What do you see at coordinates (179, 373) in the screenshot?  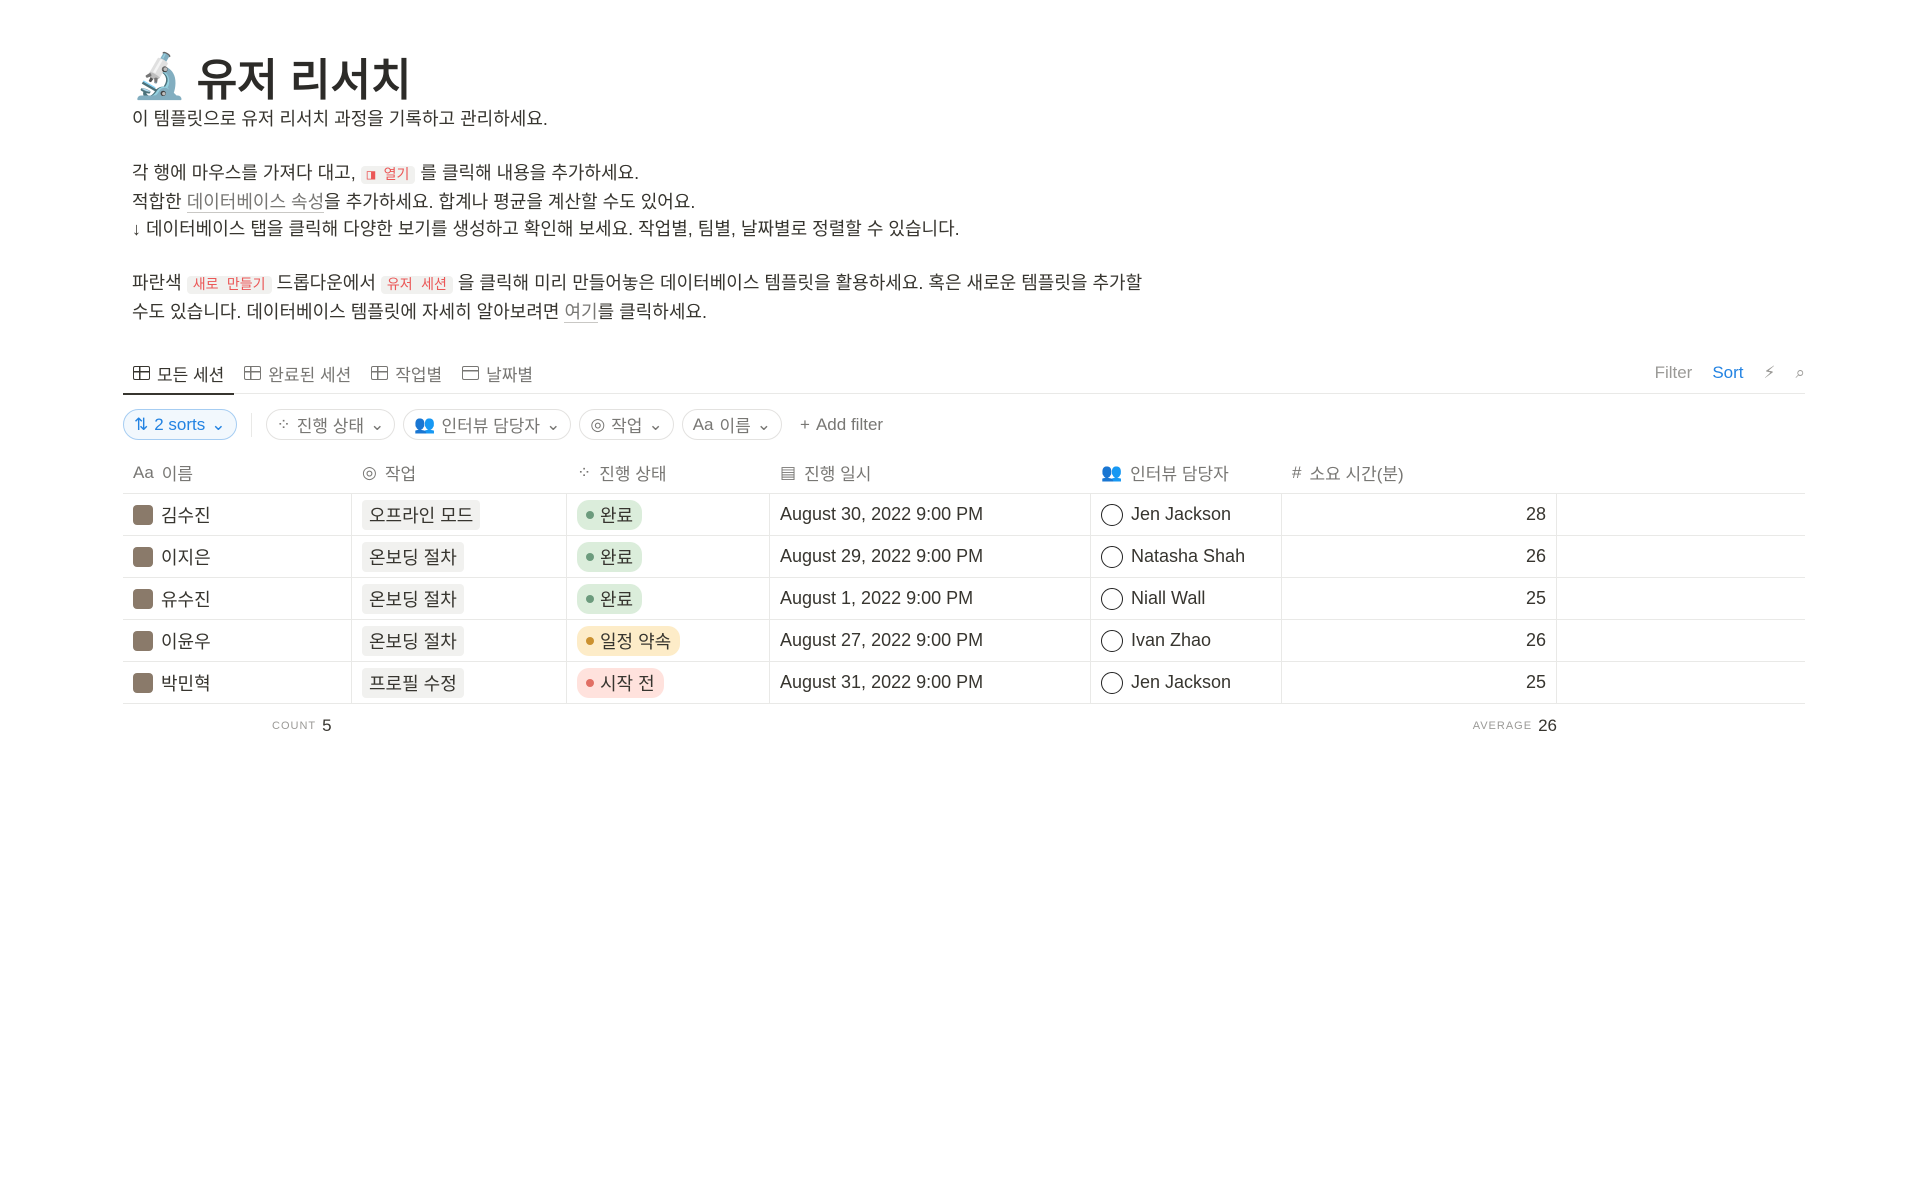 I see `tab-all-sessions: 모든 세션` at bounding box center [179, 373].